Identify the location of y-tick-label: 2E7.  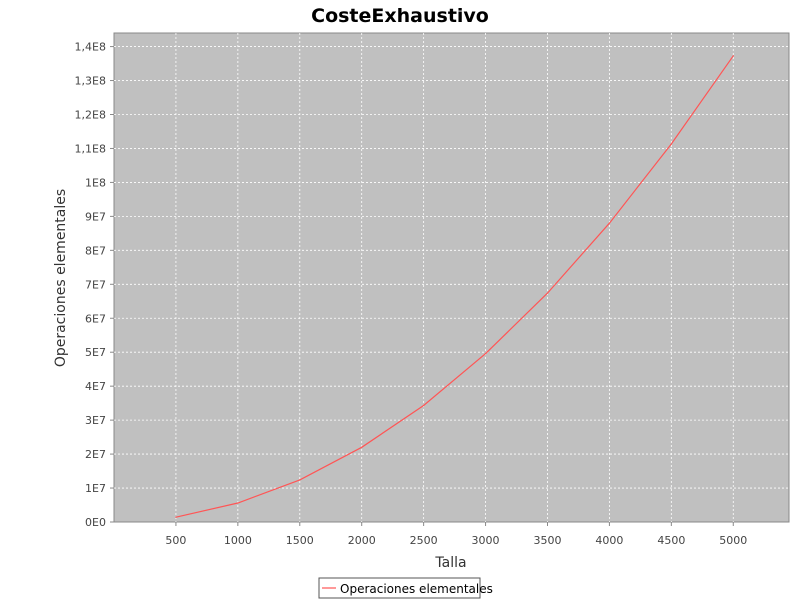
(95, 454).